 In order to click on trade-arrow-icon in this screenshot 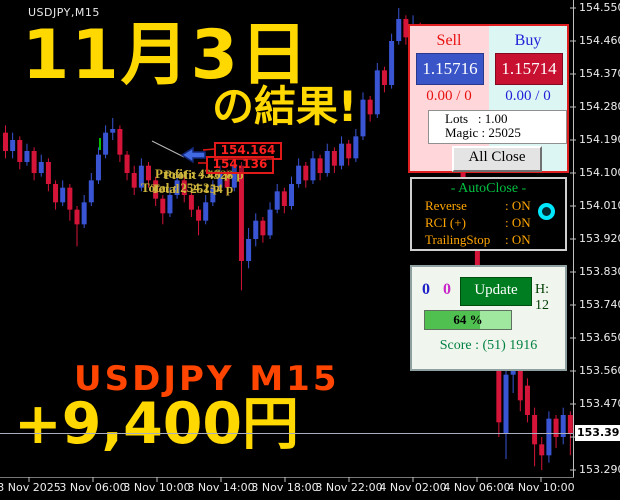, I will do `click(193, 155)`.